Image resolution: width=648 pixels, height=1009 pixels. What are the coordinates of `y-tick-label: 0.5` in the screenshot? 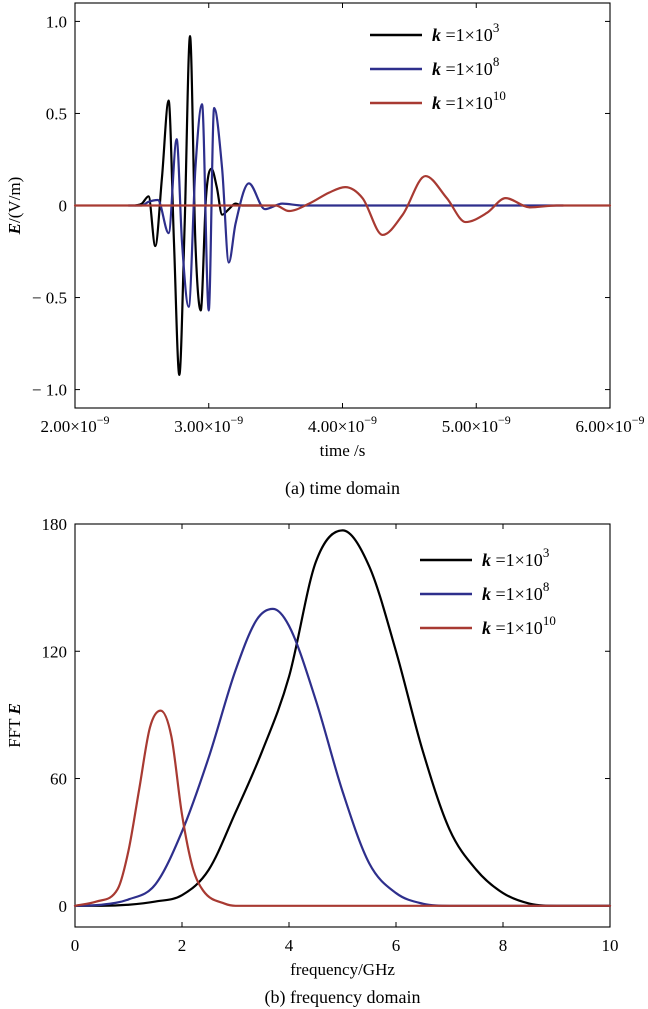 It's located at (56, 113).